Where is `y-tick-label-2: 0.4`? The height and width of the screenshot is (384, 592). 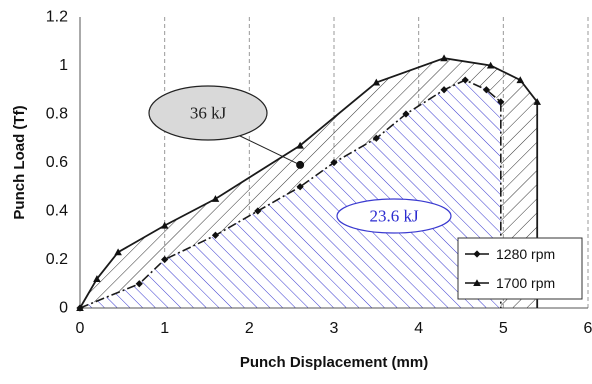
y-tick-label-2: 0.4 is located at coordinates (57, 211).